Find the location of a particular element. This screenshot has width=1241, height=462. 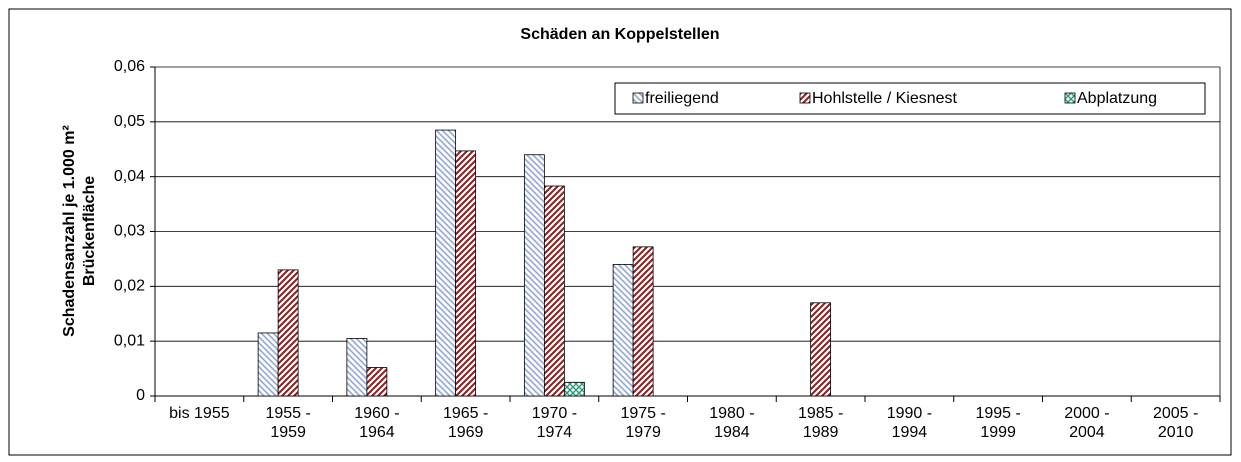

x-tick-label: 1990 - 1994 is located at coordinates (909, 423).